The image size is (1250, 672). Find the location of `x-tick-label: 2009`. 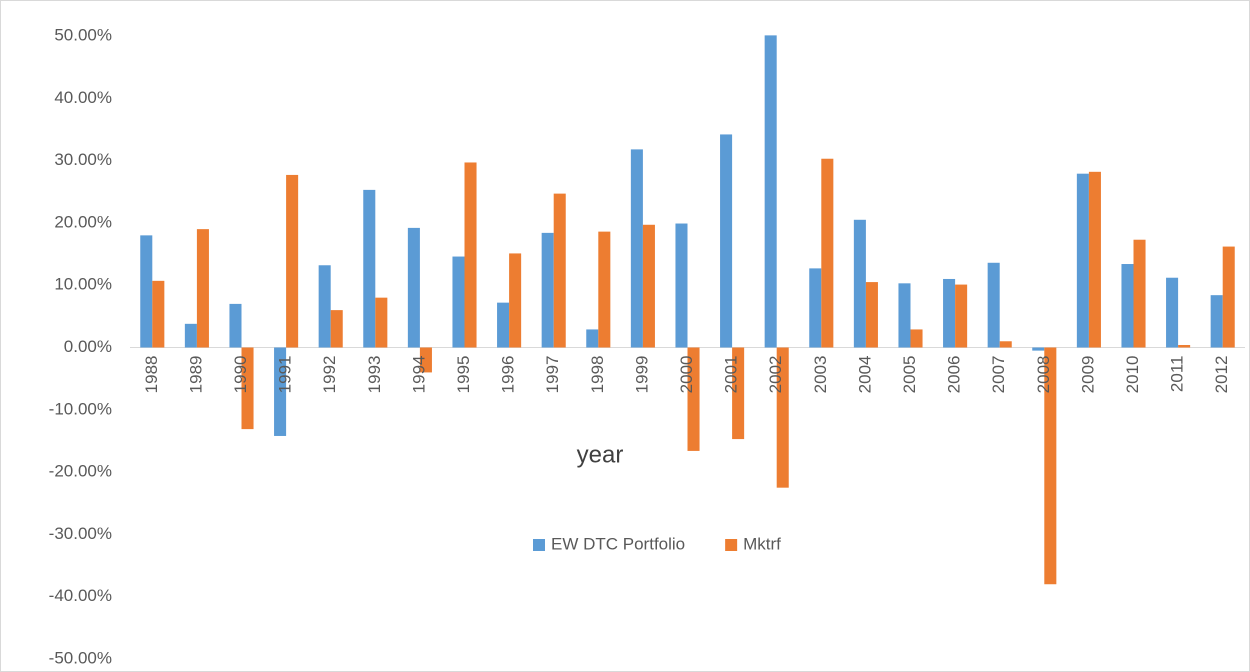

x-tick-label: 2009 is located at coordinates (1087, 375).